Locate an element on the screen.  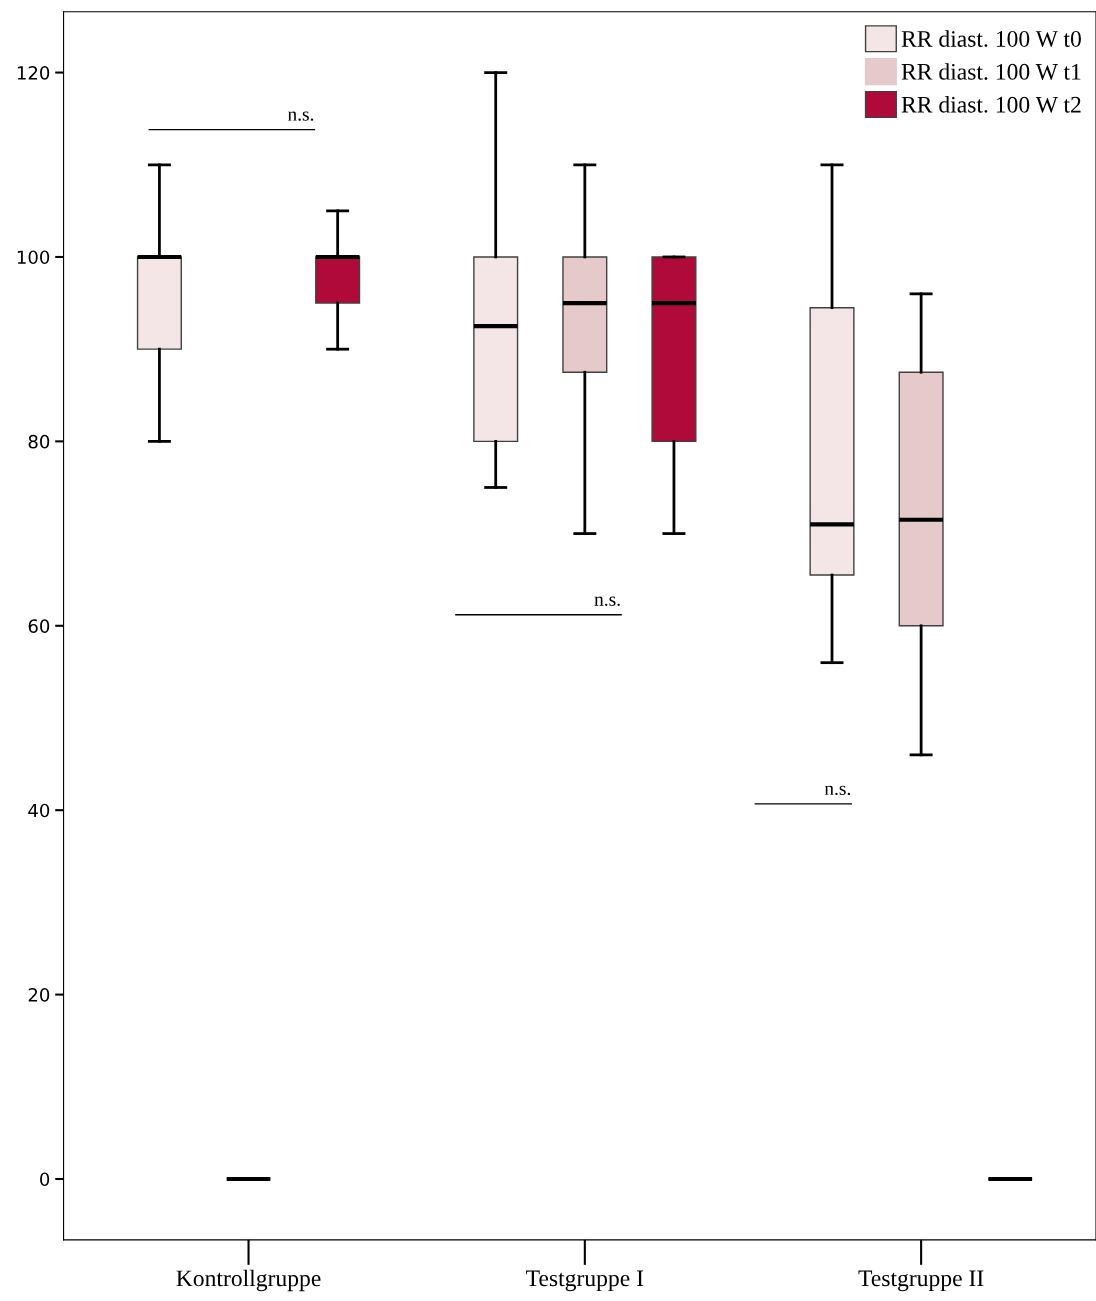
y-tick-label: 60 is located at coordinates (39, 626).